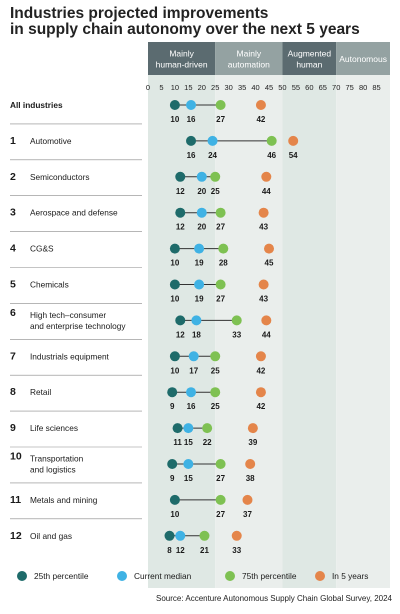  Describe the element at coordinates (180, 227) in the screenshot. I see `value-label-p25-3: 12` at that location.